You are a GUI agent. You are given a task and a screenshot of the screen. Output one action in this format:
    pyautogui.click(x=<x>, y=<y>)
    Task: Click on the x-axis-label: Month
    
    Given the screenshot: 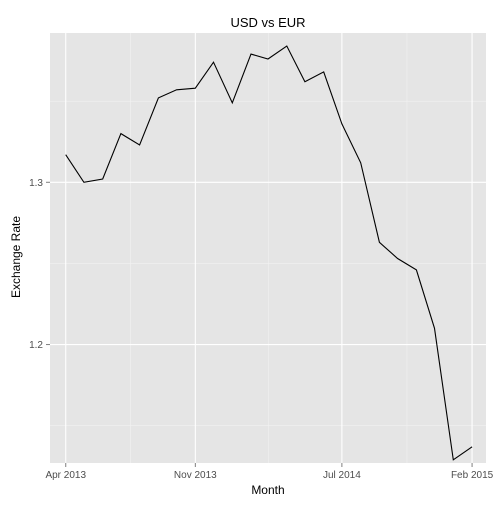 What is the action you would take?
    pyautogui.click(x=267, y=490)
    